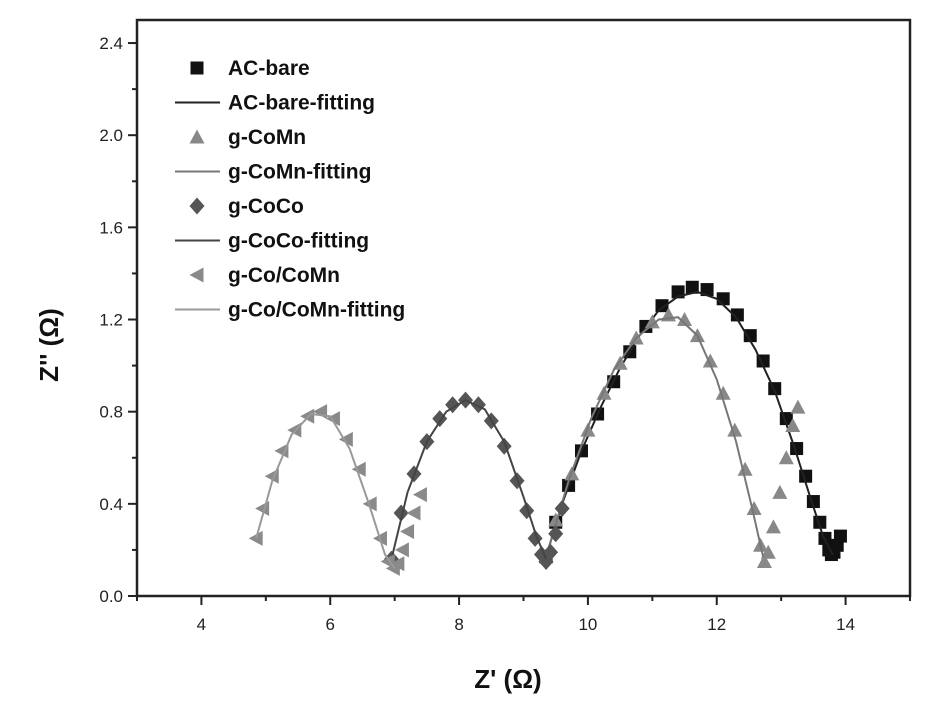  What do you see at coordinates (845, 624) in the screenshot?
I see `x-tick-label: 14` at bounding box center [845, 624].